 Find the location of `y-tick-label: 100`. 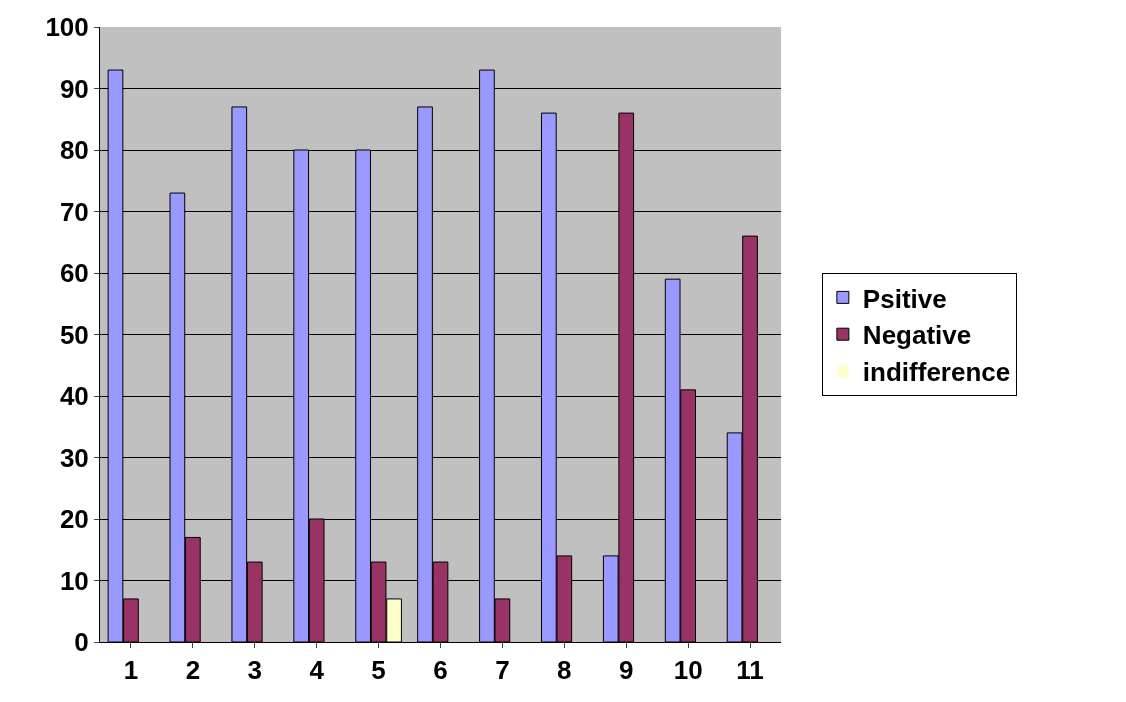

y-tick-label: 100 is located at coordinates (67, 27).